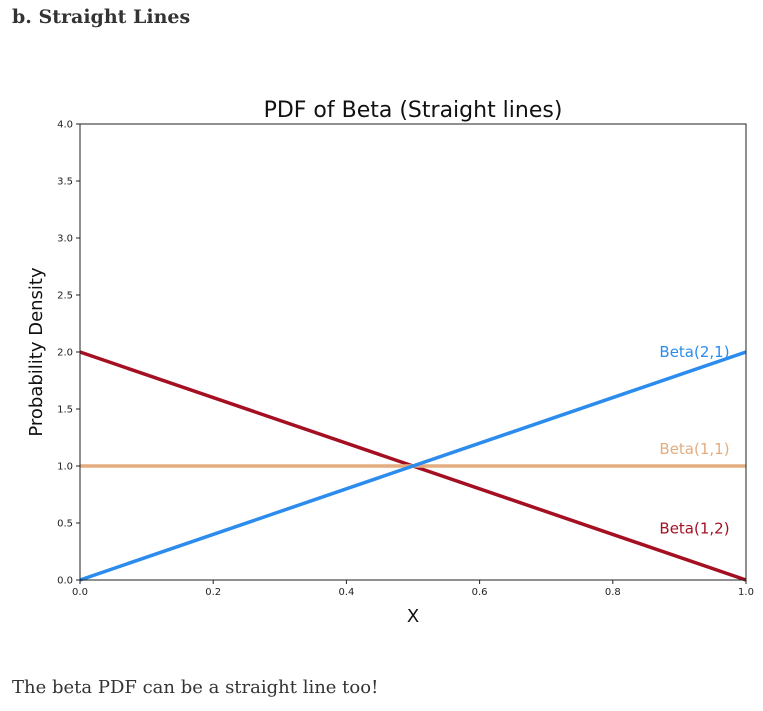 Image resolution: width=763 pixels, height=711 pixels. What do you see at coordinates (694, 449) in the screenshot?
I see `series-label-beta-1-1: Beta(1,1)` at bounding box center [694, 449].